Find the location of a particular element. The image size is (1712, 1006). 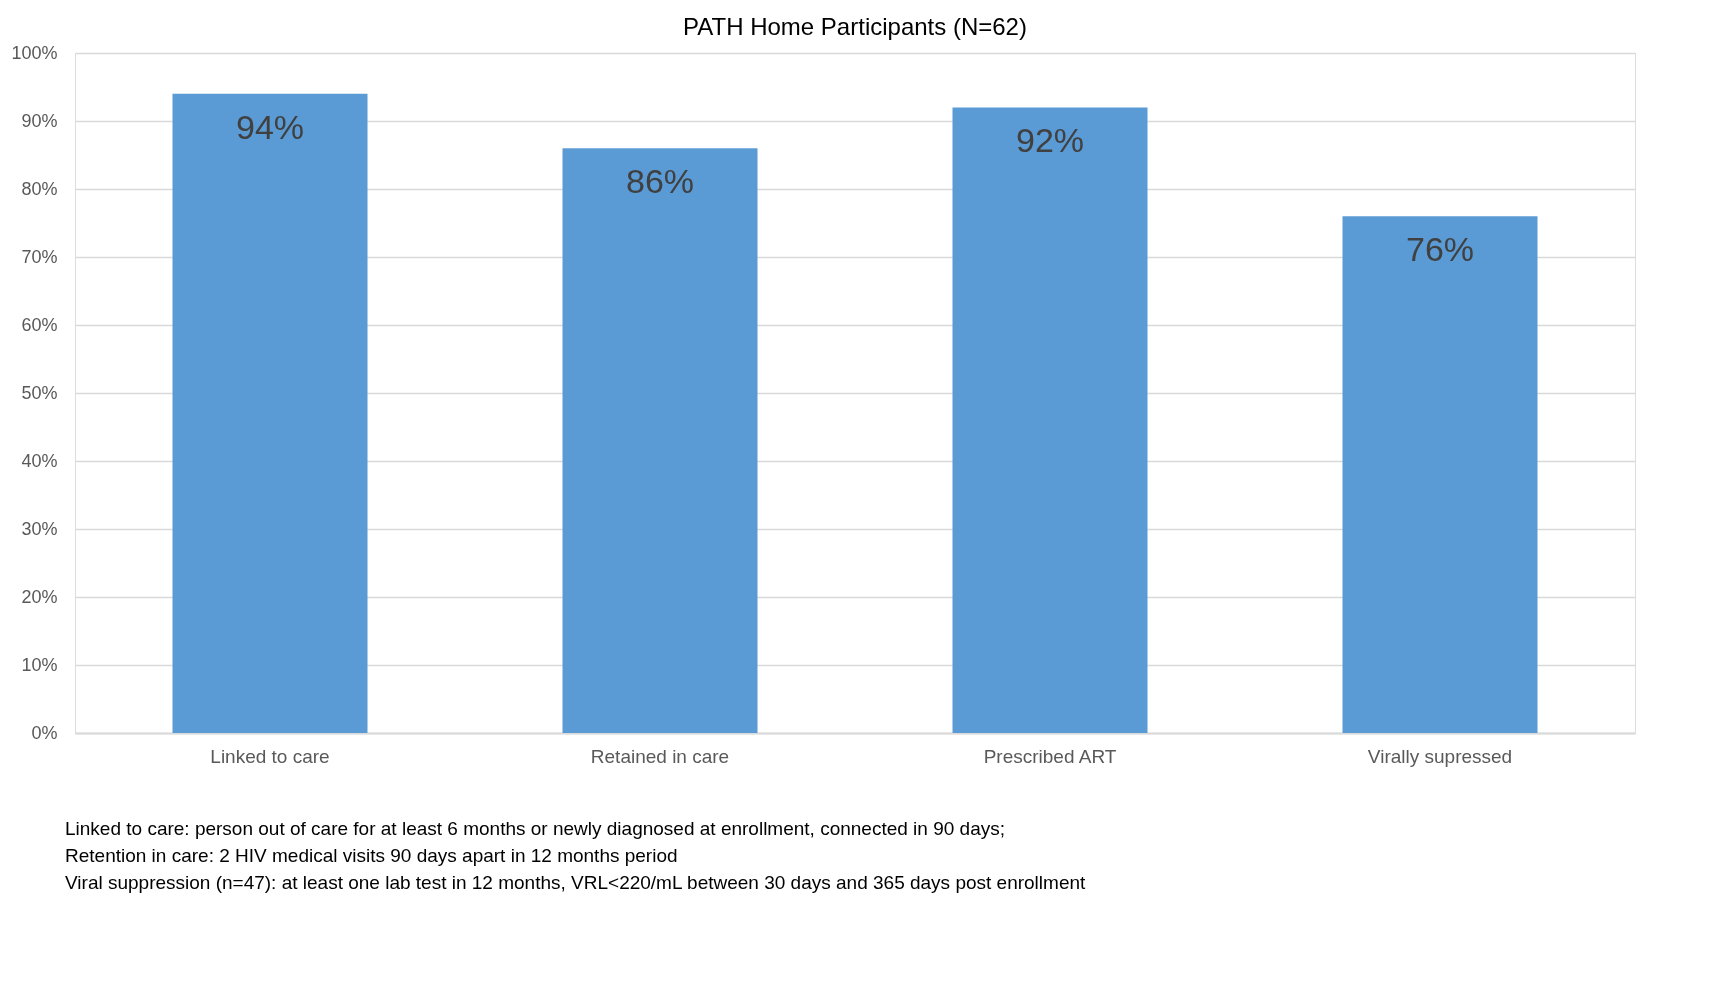

x-tick-label: Virally supressed is located at coordinates (1440, 756).